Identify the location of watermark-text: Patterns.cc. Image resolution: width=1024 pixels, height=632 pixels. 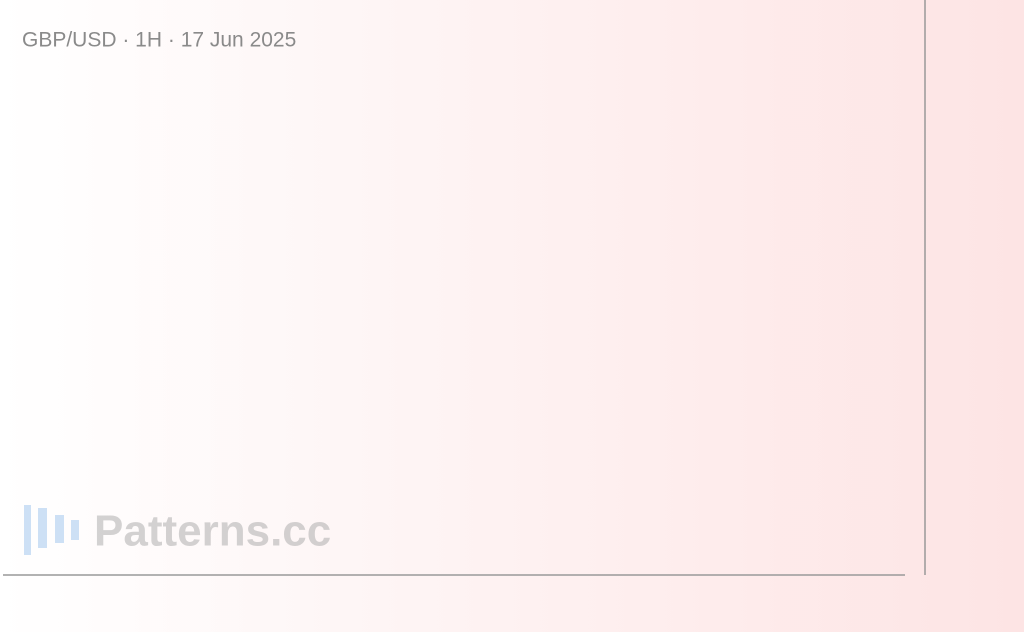
(212, 531).